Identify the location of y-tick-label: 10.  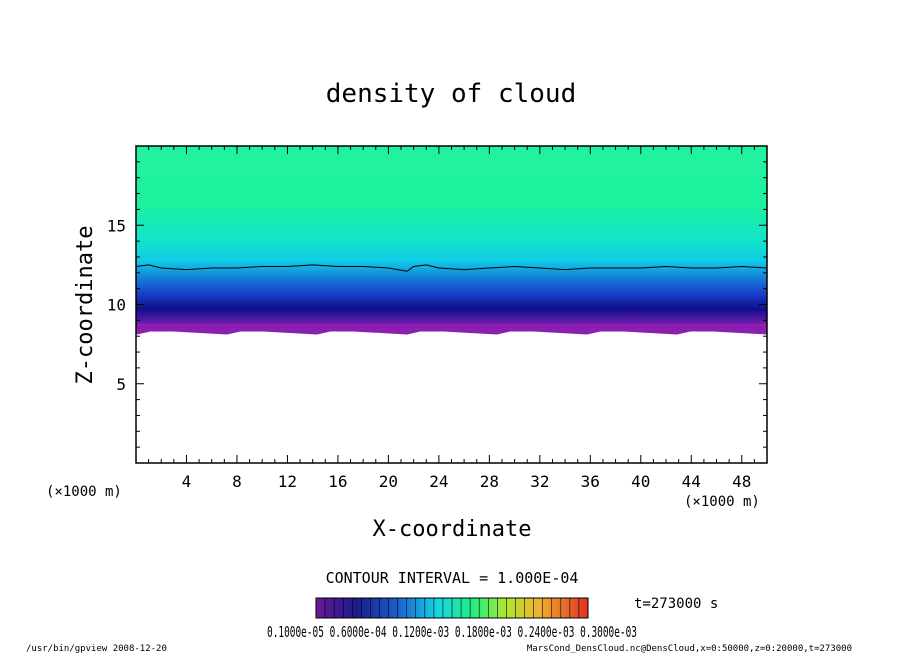
(116, 305).